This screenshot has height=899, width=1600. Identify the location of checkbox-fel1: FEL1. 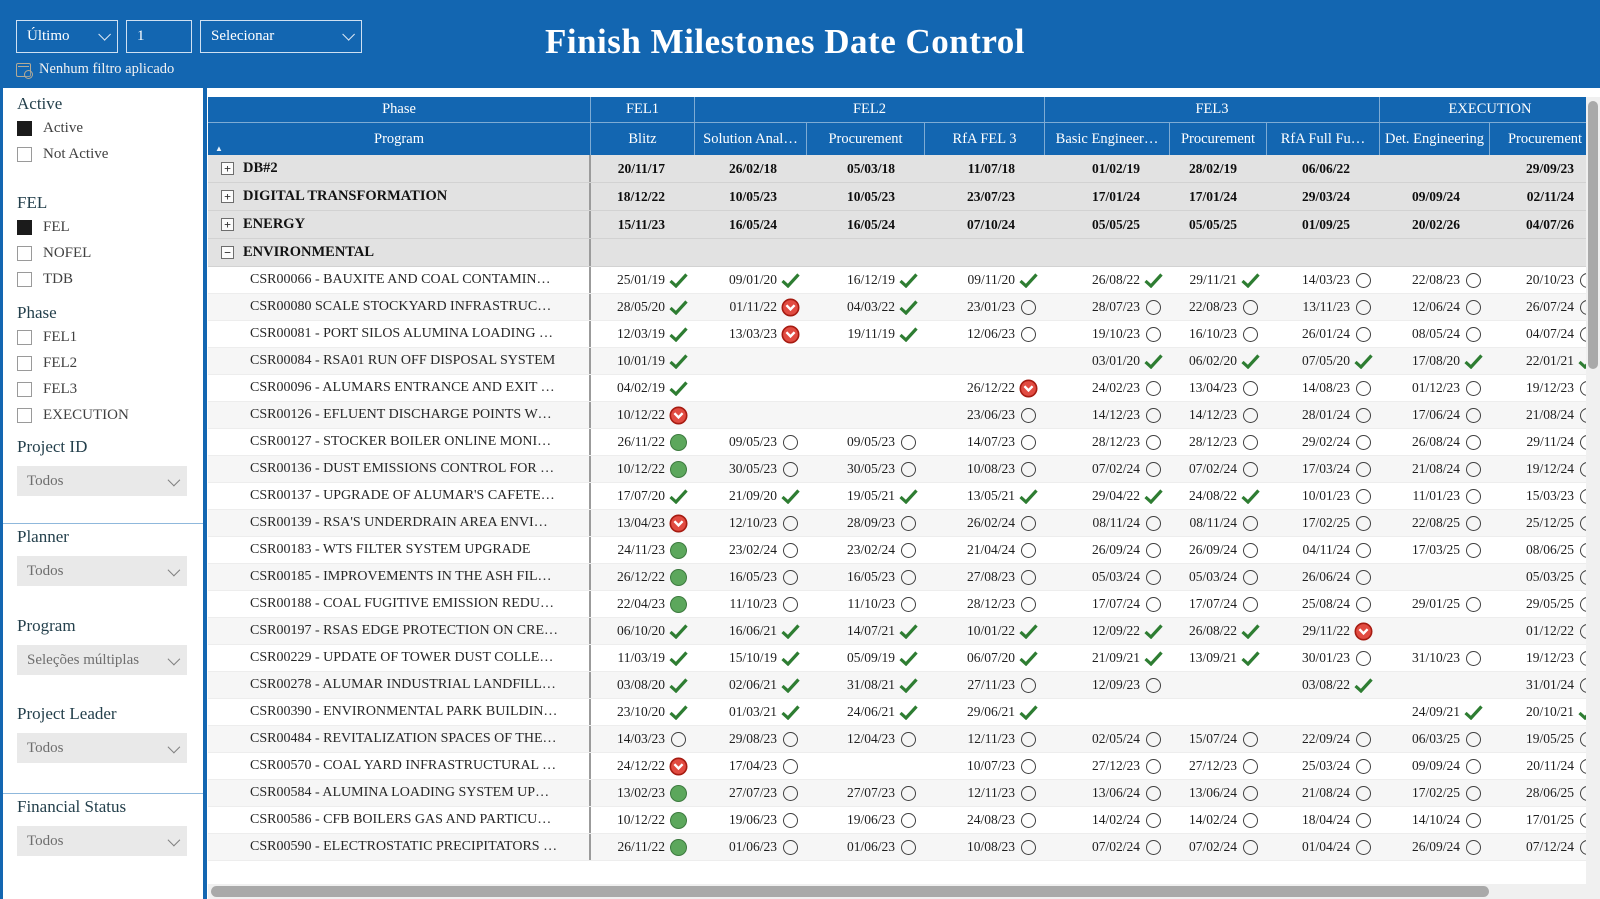
(107, 337).